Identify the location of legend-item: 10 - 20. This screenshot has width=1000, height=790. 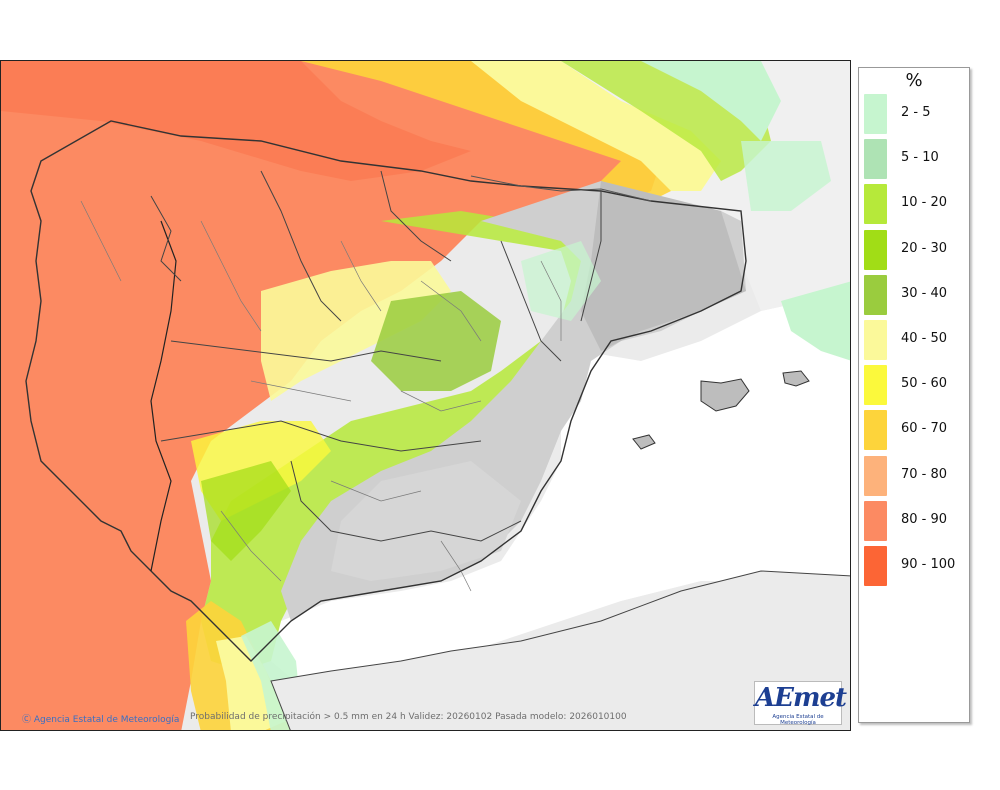
(915, 204).